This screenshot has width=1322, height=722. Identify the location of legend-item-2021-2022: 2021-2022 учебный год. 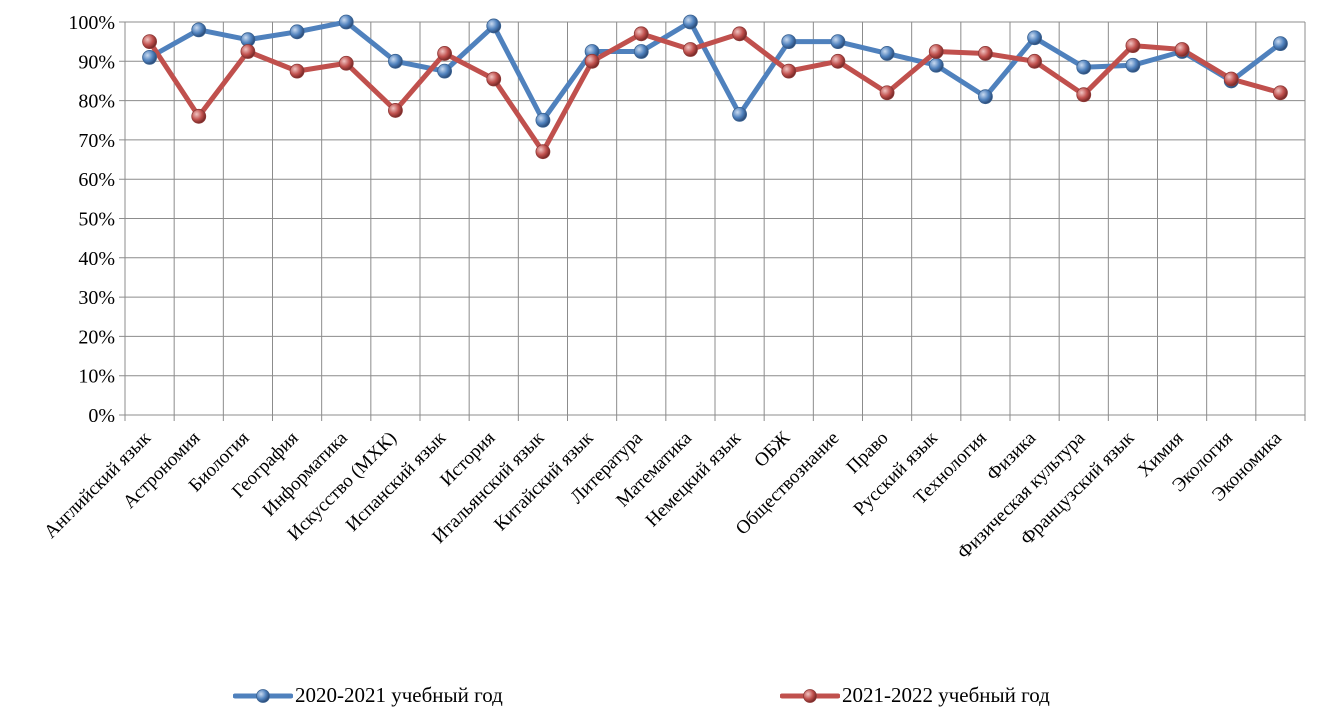
(915, 695).